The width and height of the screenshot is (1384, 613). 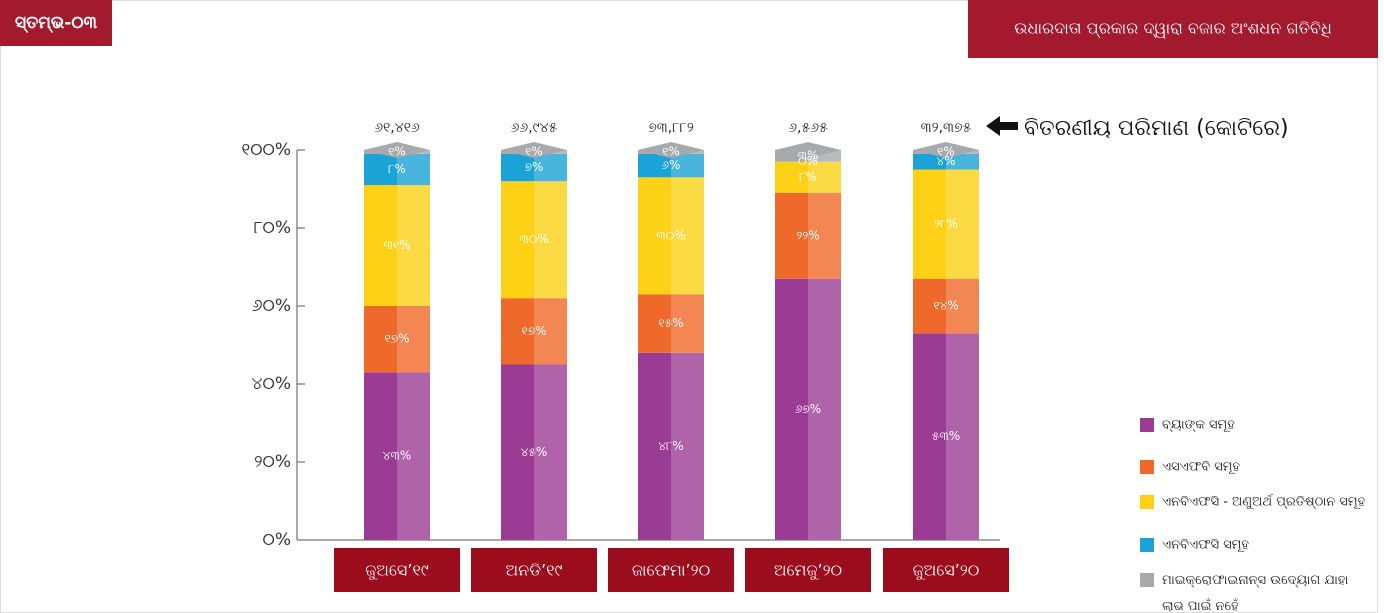 I want to click on data-label: ୪୩%, so click(x=397, y=456).